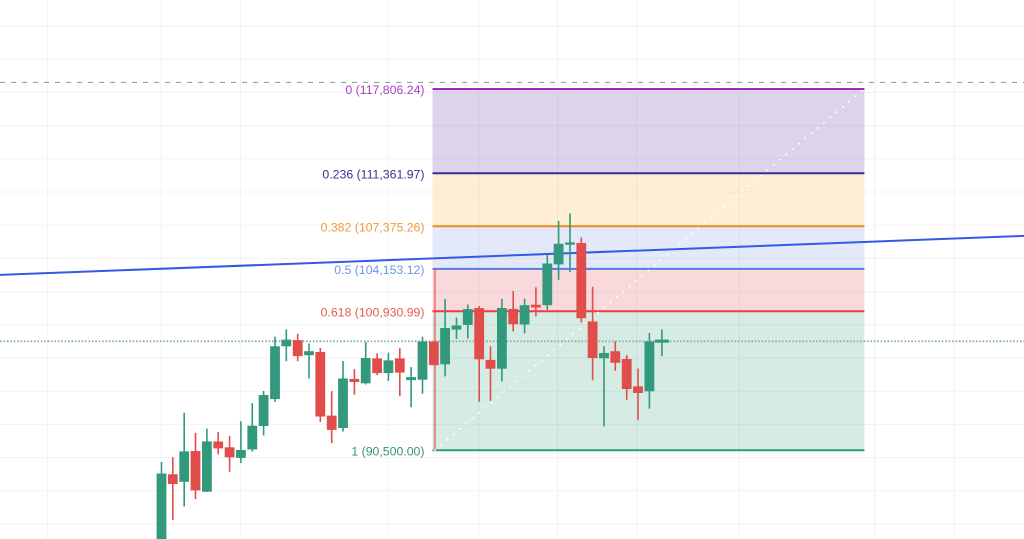 The image size is (1024, 539). What do you see at coordinates (373, 227) in the screenshot?
I see `svg-text: 0.382 (107,375.26)` at bounding box center [373, 227].